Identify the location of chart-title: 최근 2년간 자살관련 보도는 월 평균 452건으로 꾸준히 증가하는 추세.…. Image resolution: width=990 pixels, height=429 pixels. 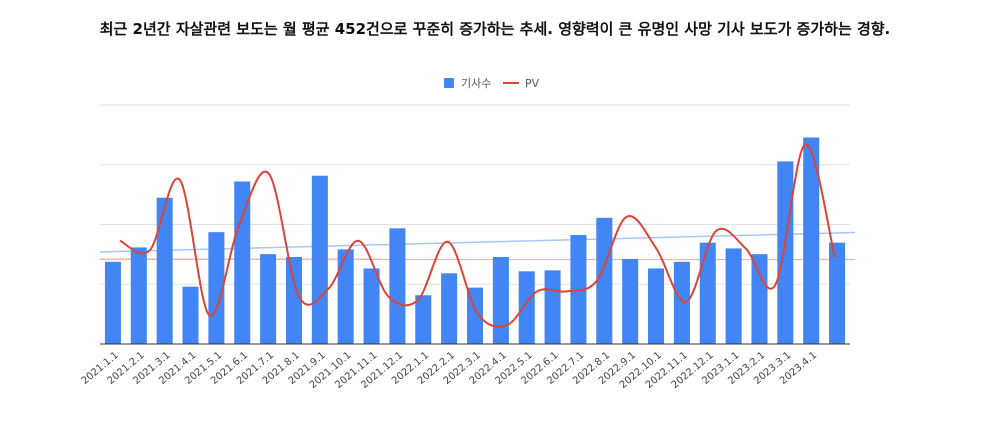
(495, 29).